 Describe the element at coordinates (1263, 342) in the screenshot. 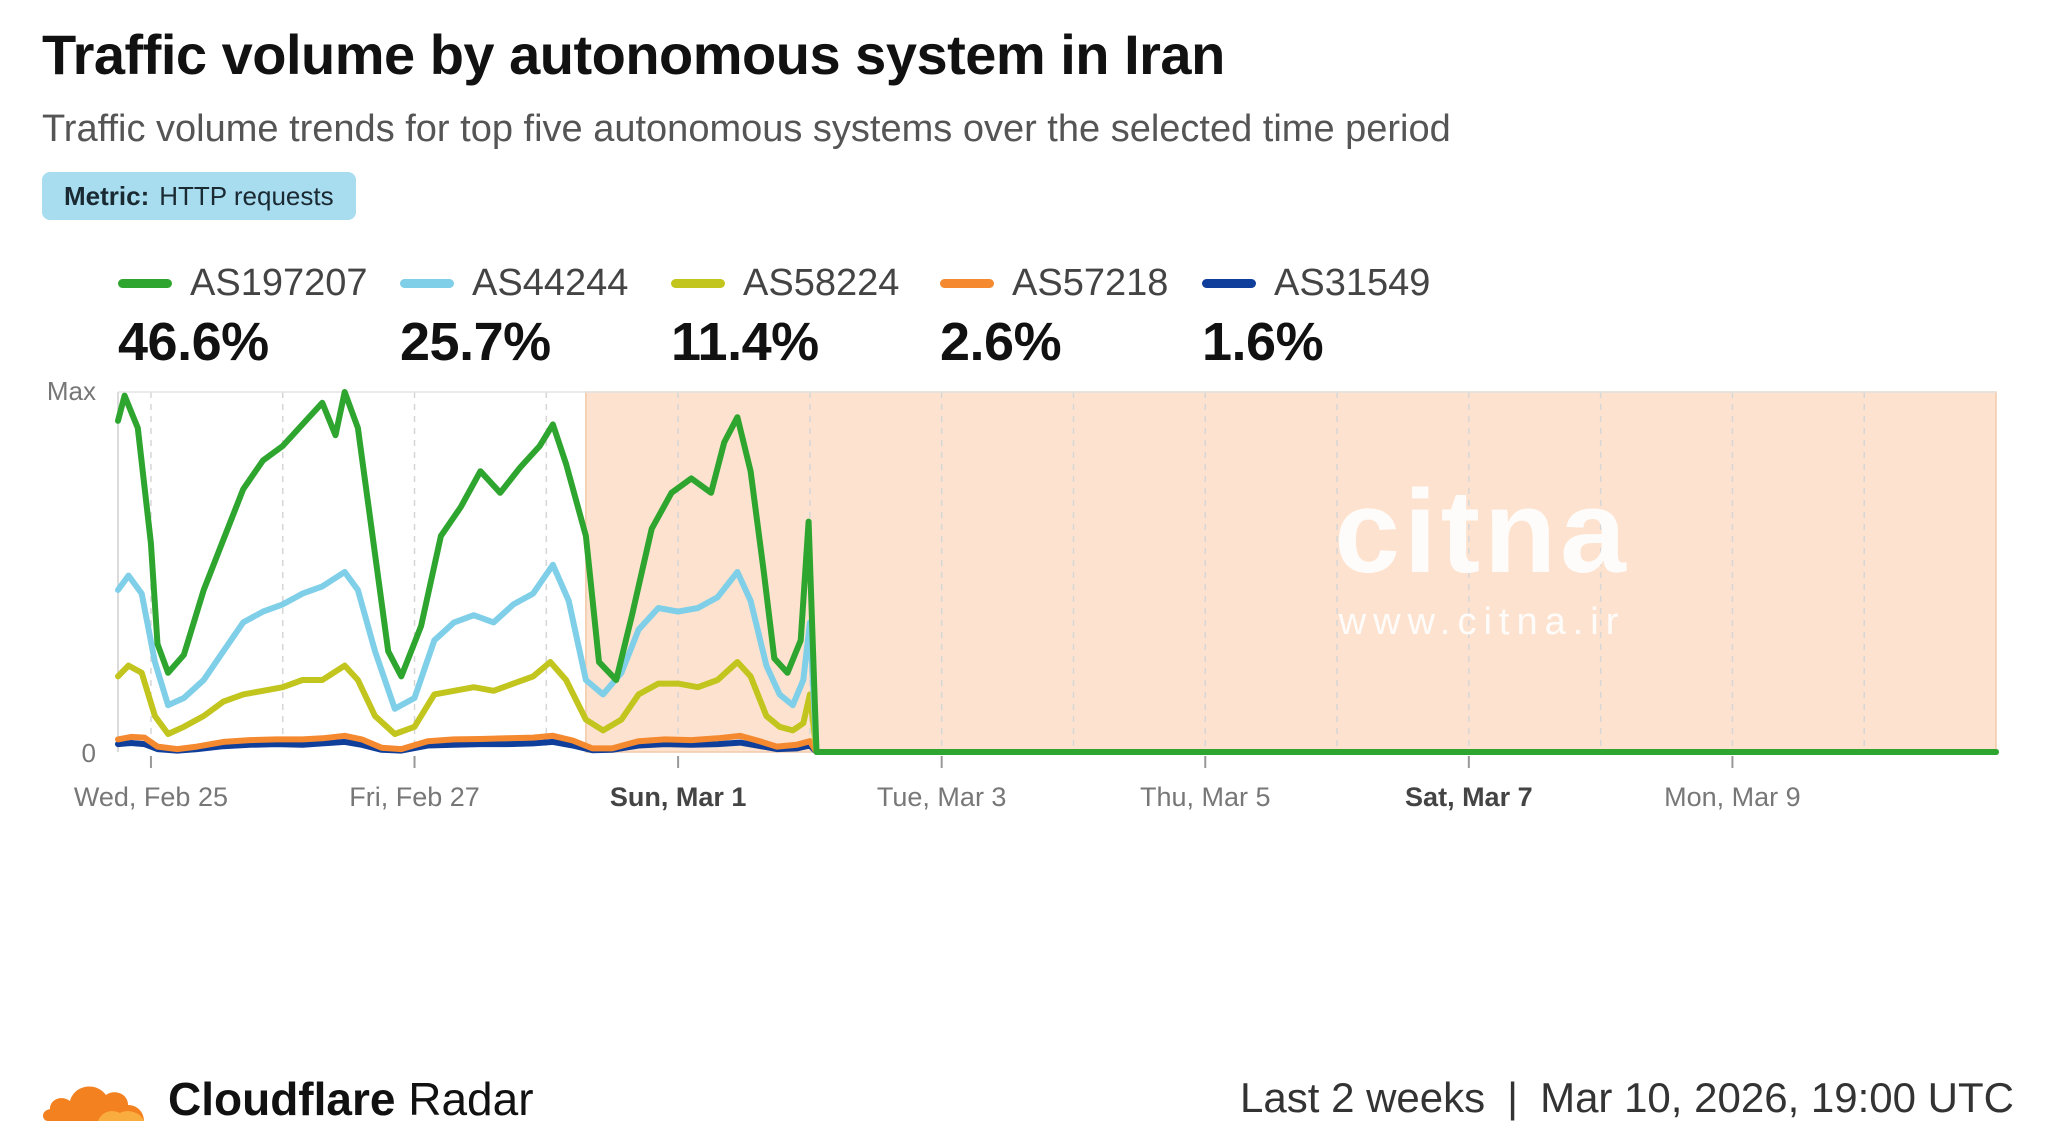

I see `legend-series-percent: 1.6%` at that location.